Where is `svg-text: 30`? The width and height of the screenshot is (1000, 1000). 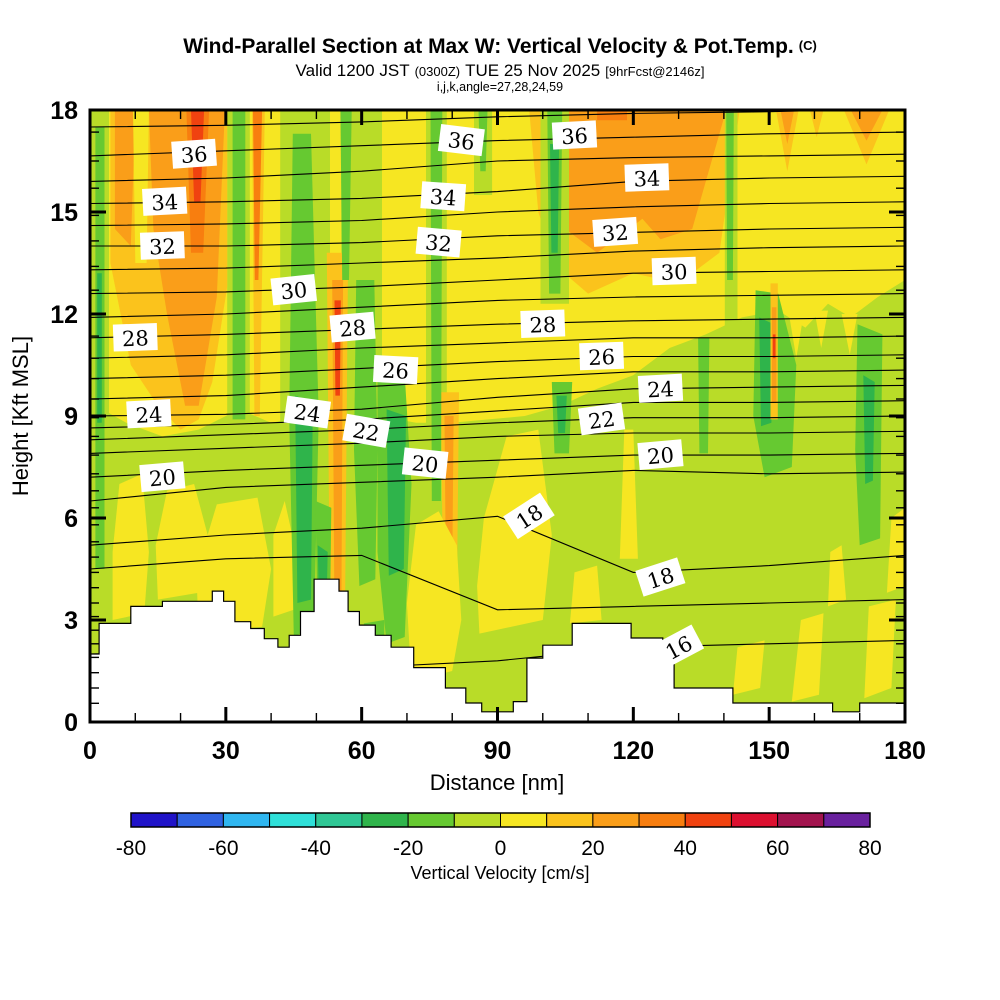 svg-text: 30 is located at coordinates (293, 291).